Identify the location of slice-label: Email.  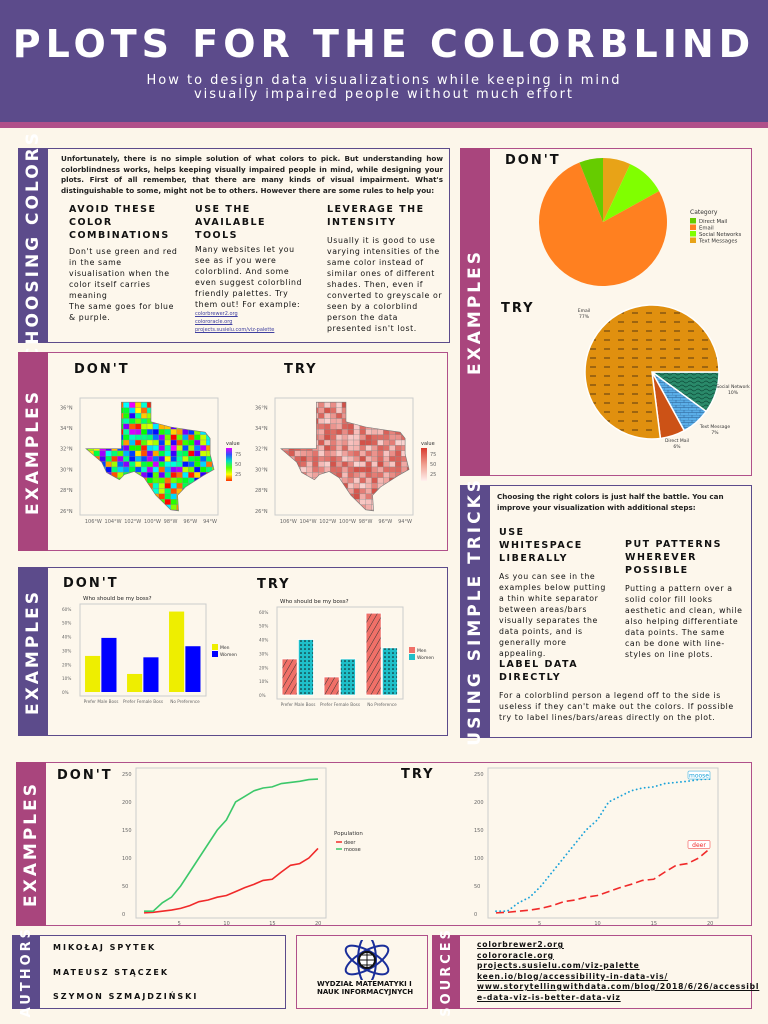
(584, 311).